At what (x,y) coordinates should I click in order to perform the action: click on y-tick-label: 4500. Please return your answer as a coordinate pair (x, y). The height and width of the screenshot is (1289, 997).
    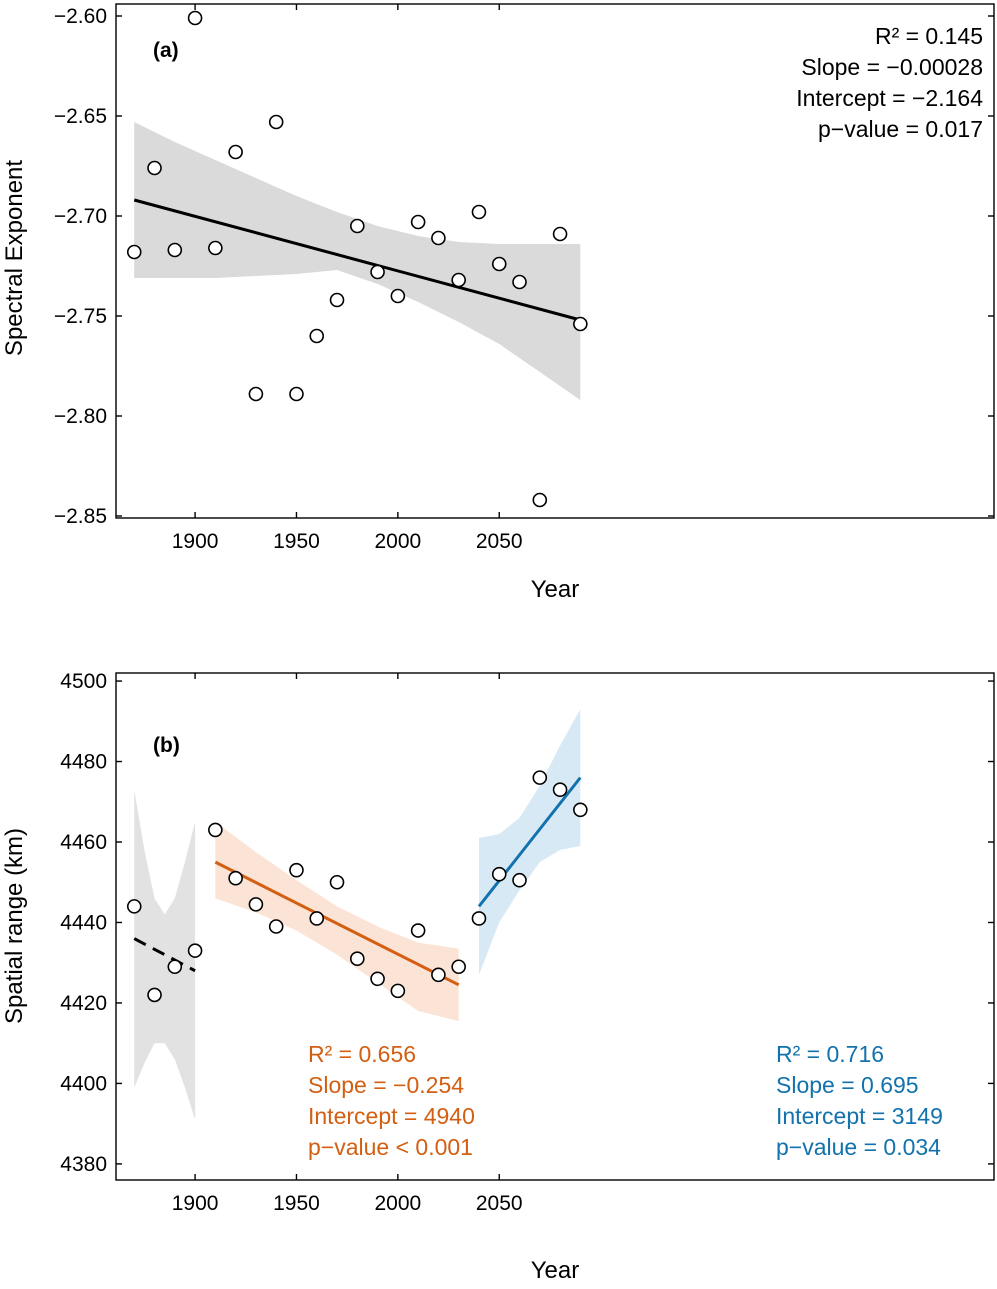
    Looking at the image, I should click on (83, 681).